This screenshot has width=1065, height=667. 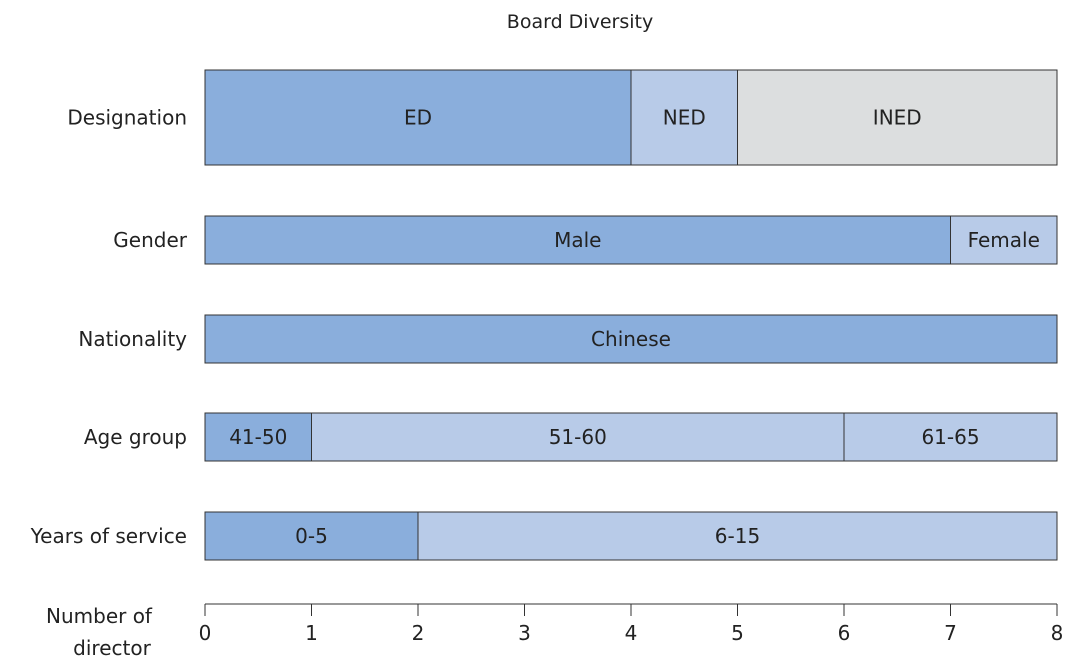 I want to click on bar-row-age-group: Age group 41-50 51-60 61-65, so click(x=571, y=437).